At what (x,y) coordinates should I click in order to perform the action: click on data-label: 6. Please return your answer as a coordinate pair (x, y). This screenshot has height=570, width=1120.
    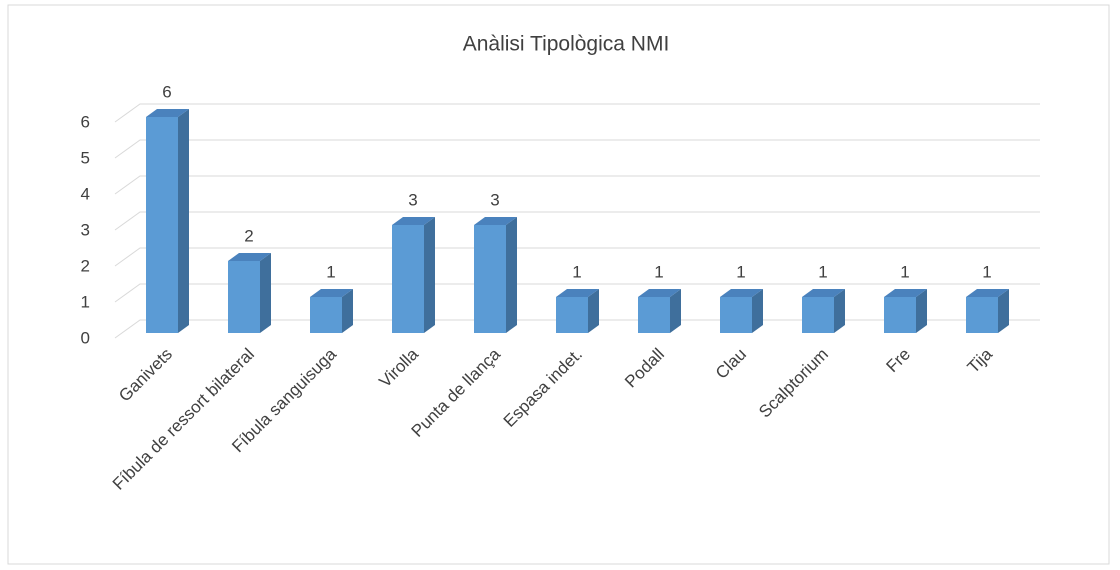
    Looking at the image, I should click on (166, 91).